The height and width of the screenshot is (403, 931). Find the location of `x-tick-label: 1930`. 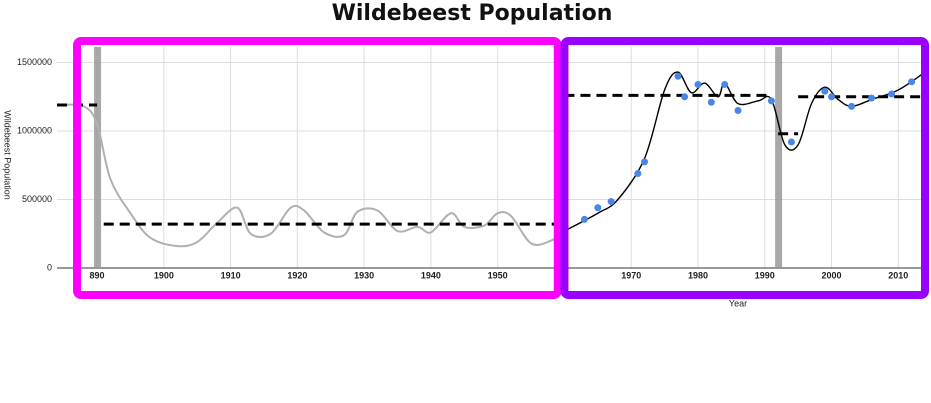

x-tick-label: 1930 is located at coordinates (364, 275).